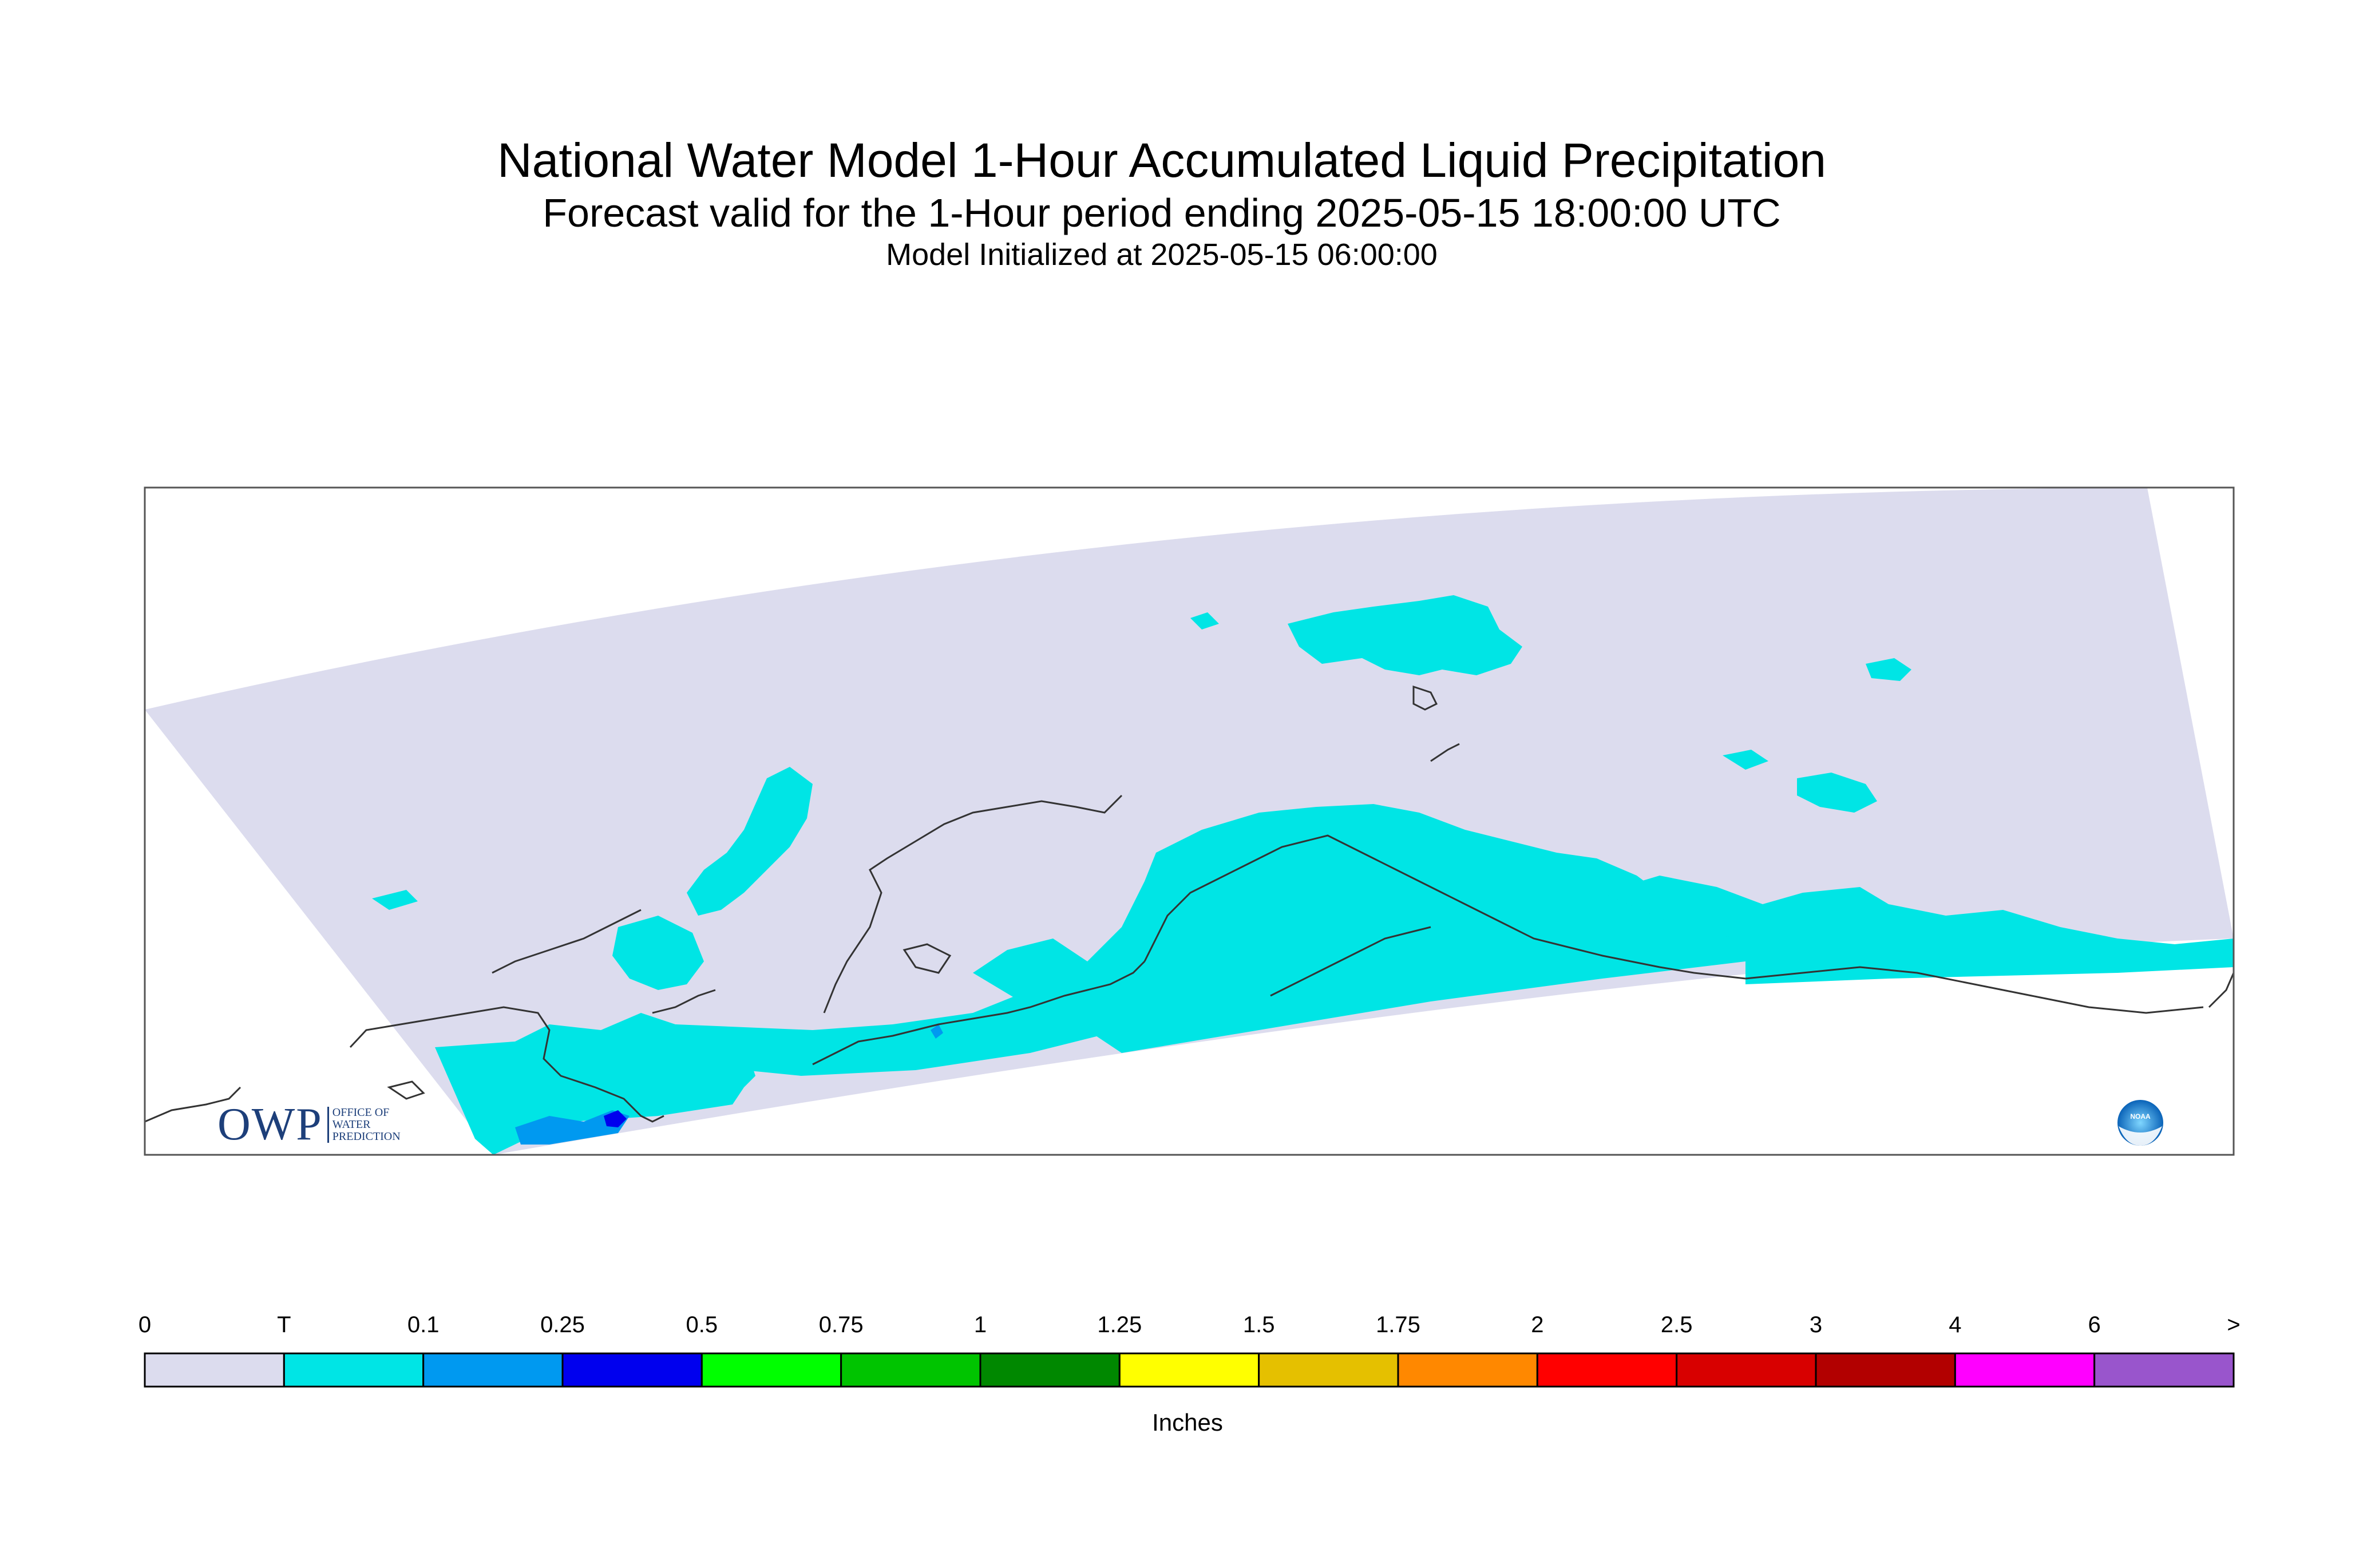 Image resolution: width=2375 pixels, height=1568 pixels. I want to click on precip-area-central, so click(1359, 928).